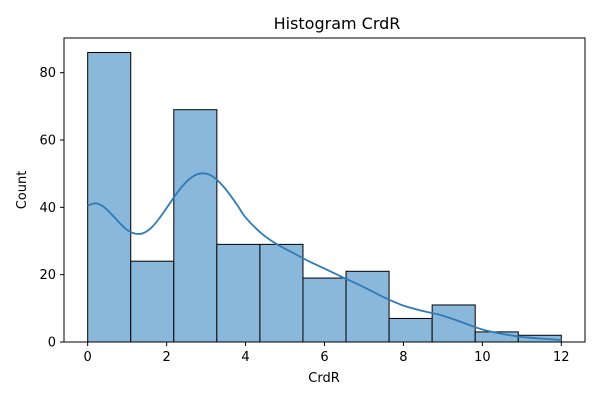 The image size is (600, 400). I want to click on x-tick-label: 4, so click(245, 357).